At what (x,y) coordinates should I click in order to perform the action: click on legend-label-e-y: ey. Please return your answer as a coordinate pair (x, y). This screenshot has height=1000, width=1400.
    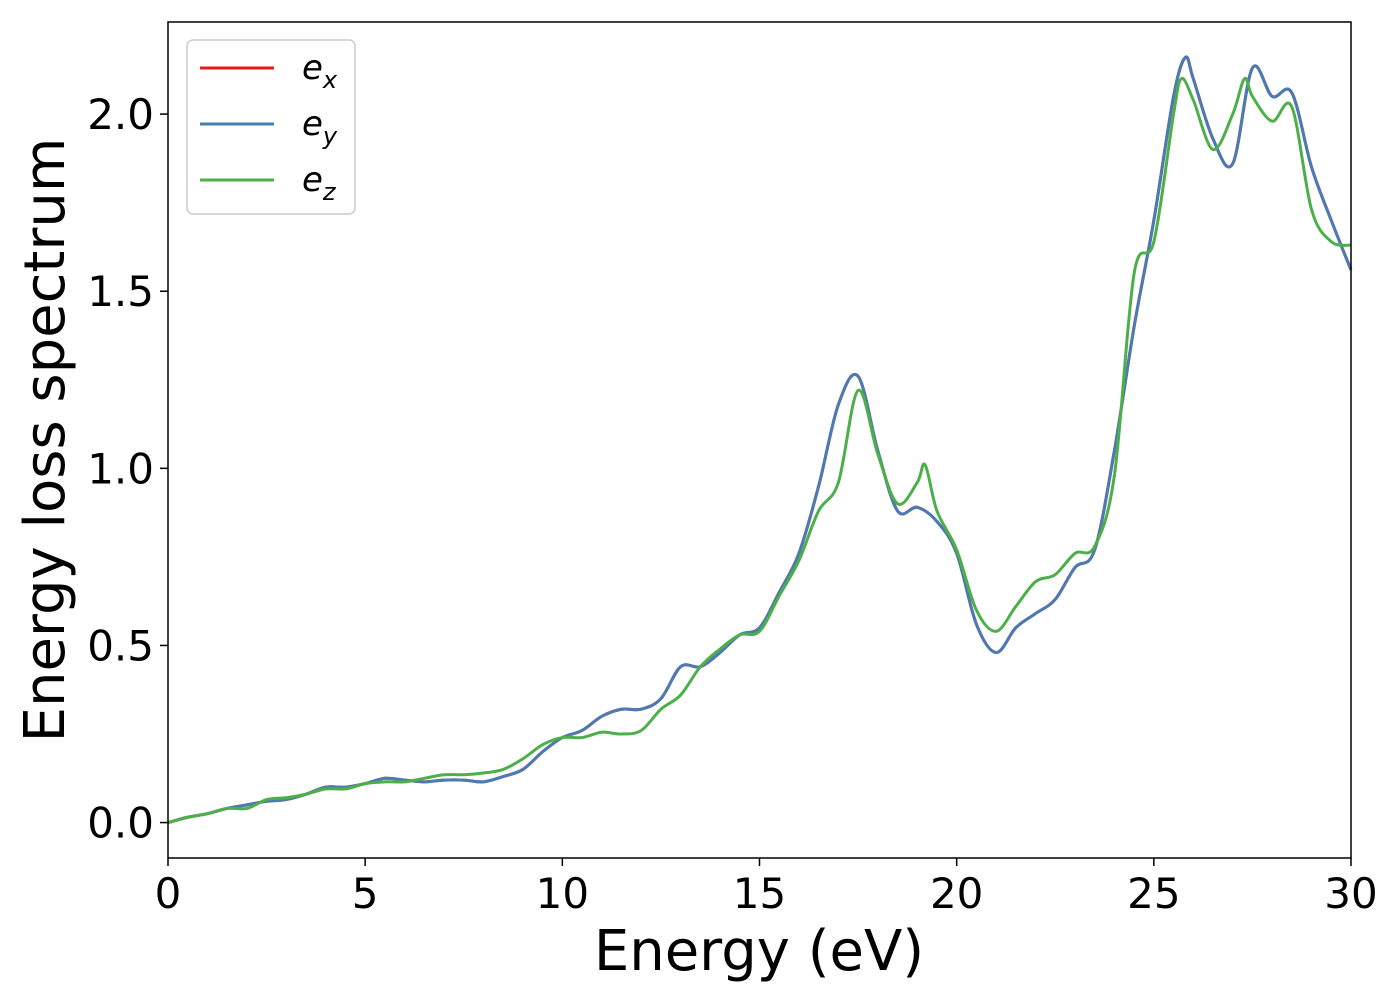
    Looking at the image, I should click on (320, 127).